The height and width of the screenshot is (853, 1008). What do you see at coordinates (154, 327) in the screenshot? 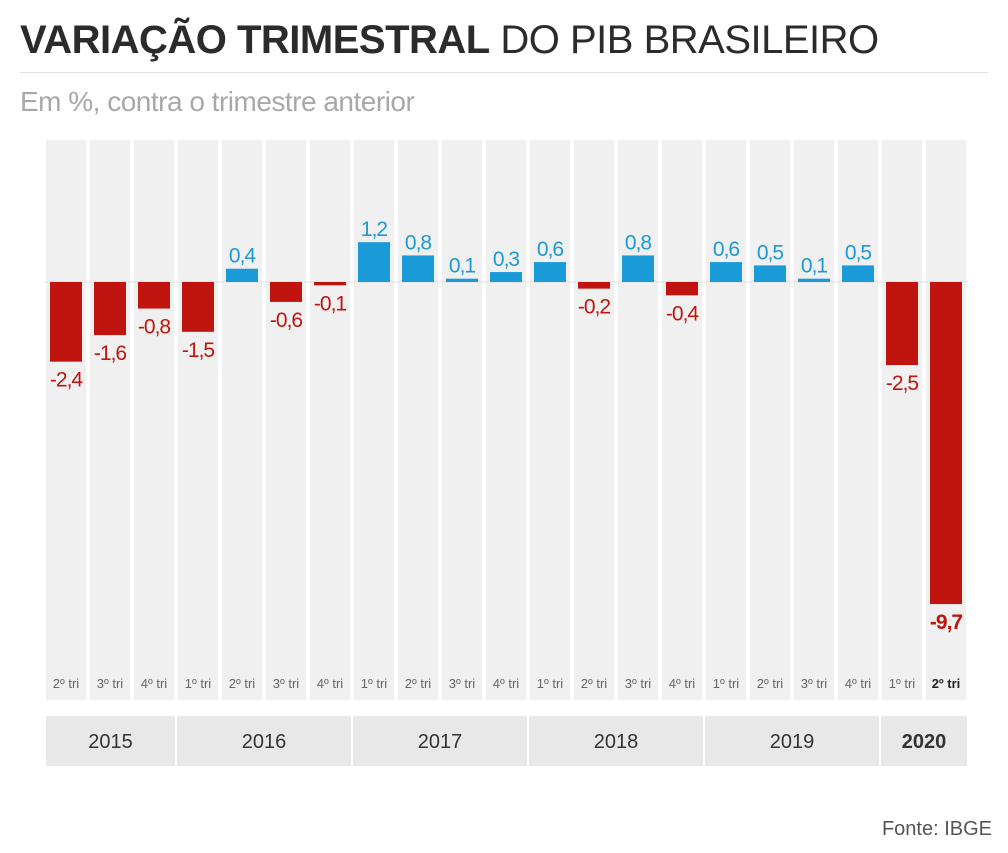
I see `data-label: -0,8` at bounding box center [154, 327].